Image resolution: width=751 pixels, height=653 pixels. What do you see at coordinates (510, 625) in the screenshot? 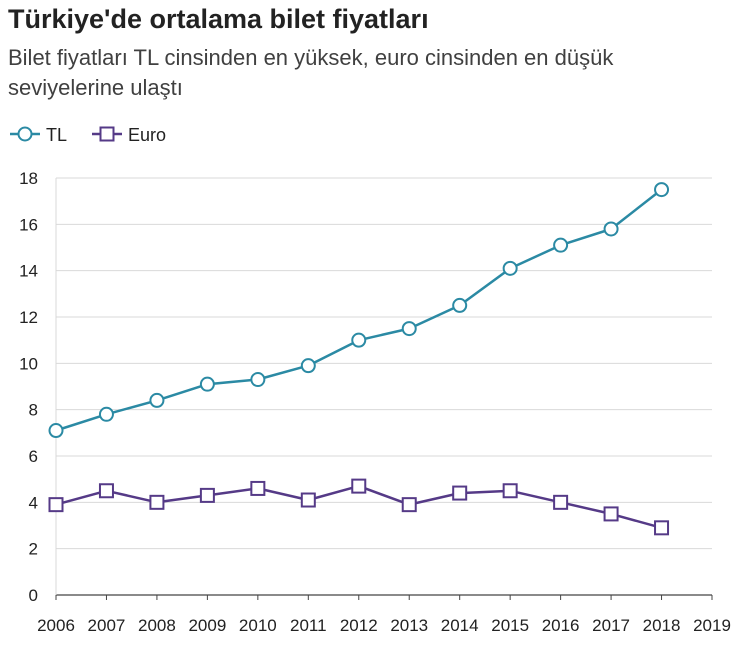
I see `x-tick-label: 2015` at bounding box center [510, 625].